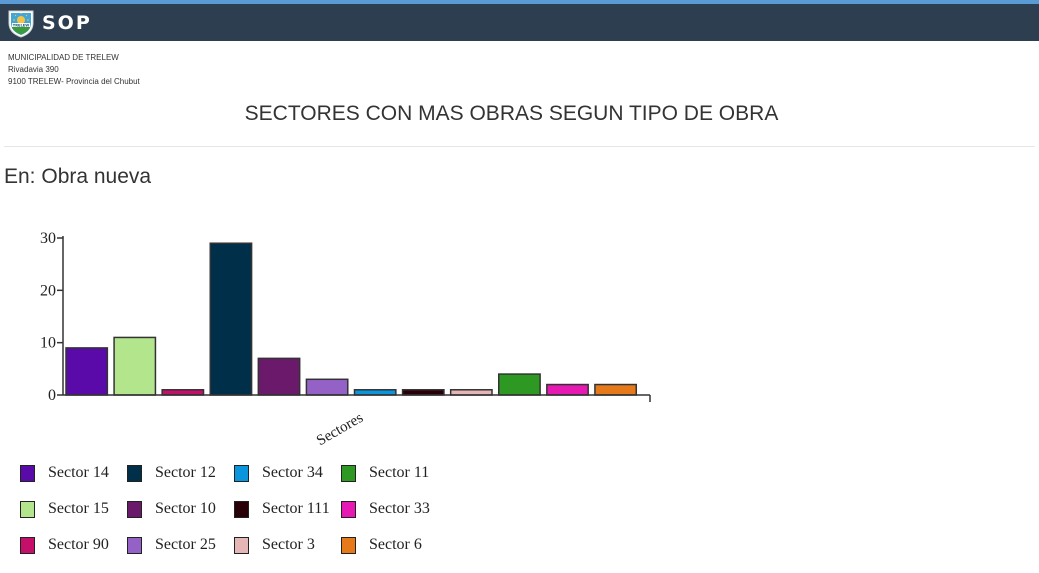 Image resolution: width=1039 pixels, height=573 pixels. I want to click on legend-item: Sector 6, so click(381, 545).